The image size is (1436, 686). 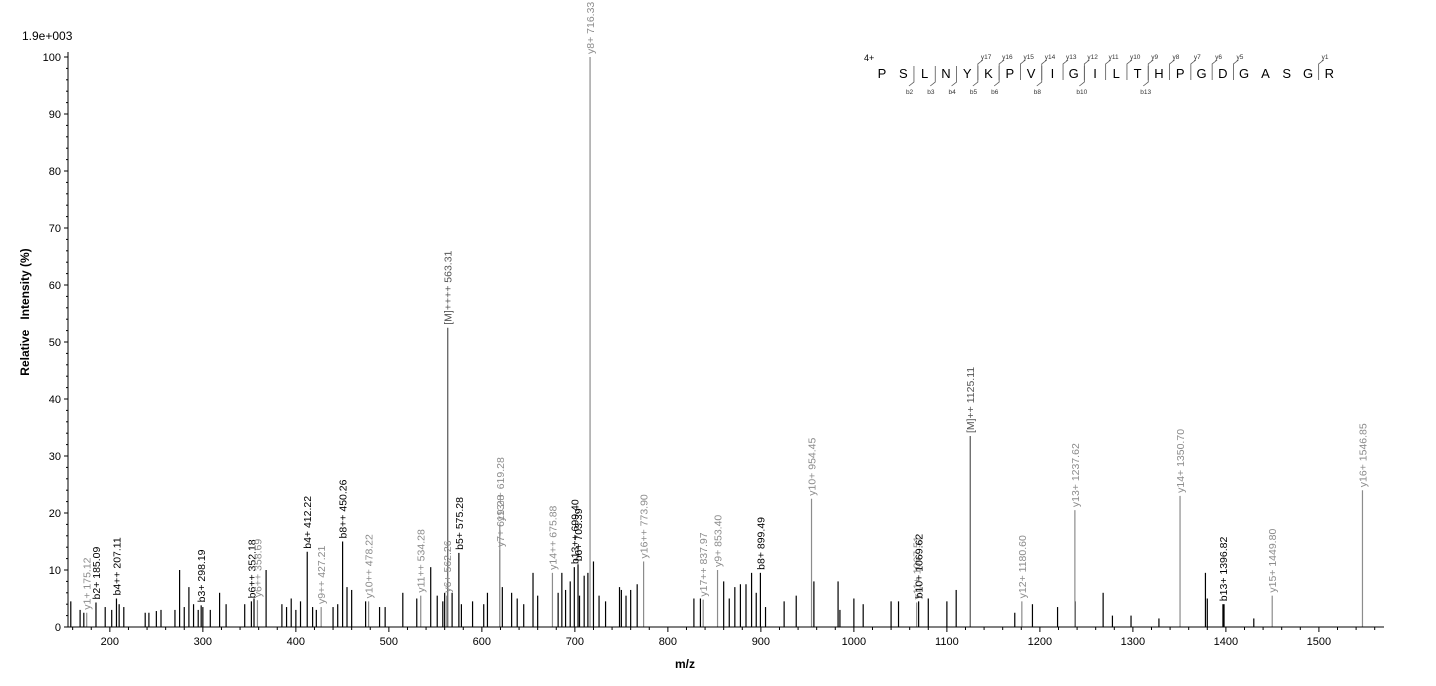 What do you see at coordinates (704, 564) in the screenshot?
I see `peak-label: y17++ 837.97` at bounding box center [704, 564].